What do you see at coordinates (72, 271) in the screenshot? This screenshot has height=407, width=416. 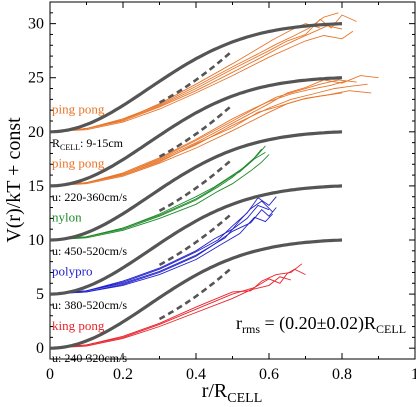 I see `material-label: polypro` at bounding box center [72, 271].